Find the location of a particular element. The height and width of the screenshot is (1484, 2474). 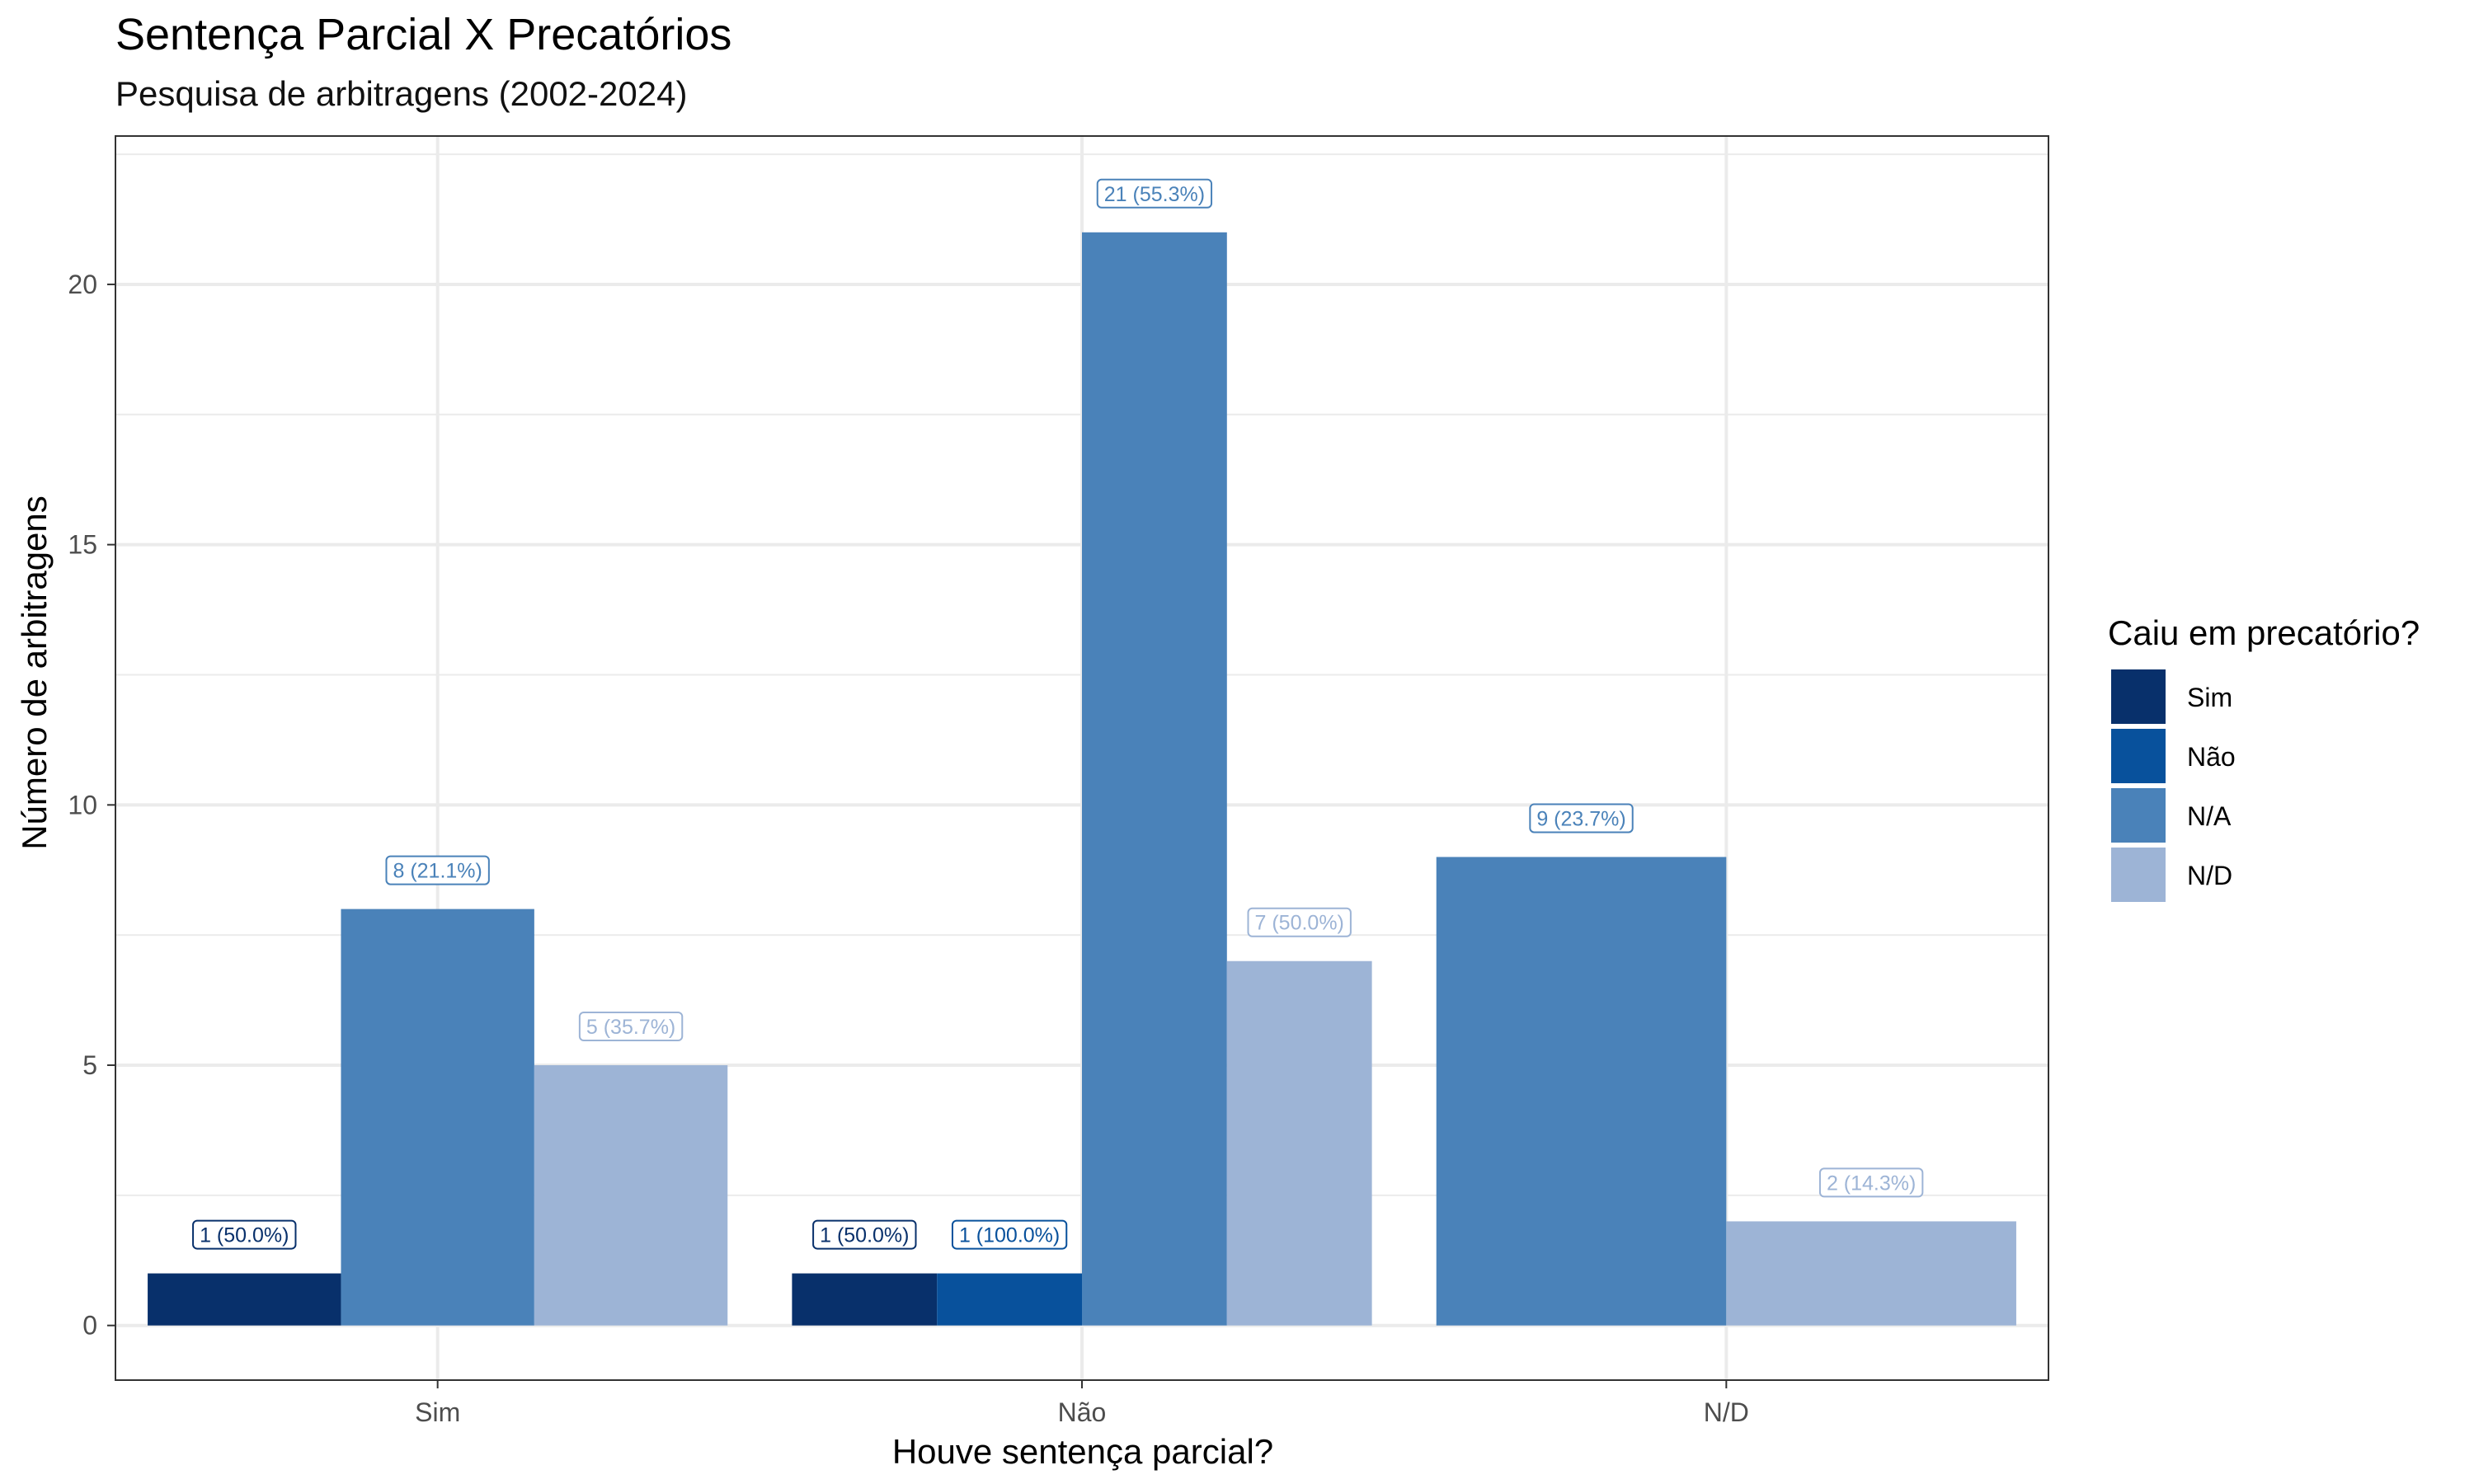

data-label-text: 1 (100.0%) is located at coordinates (1009, 1235).